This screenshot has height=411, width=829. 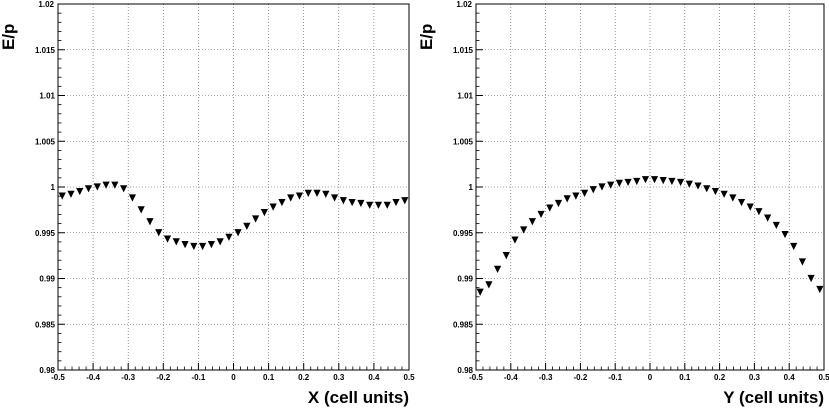 I want to click on y-tick-label: 1.015, so click(x=463, y=50).